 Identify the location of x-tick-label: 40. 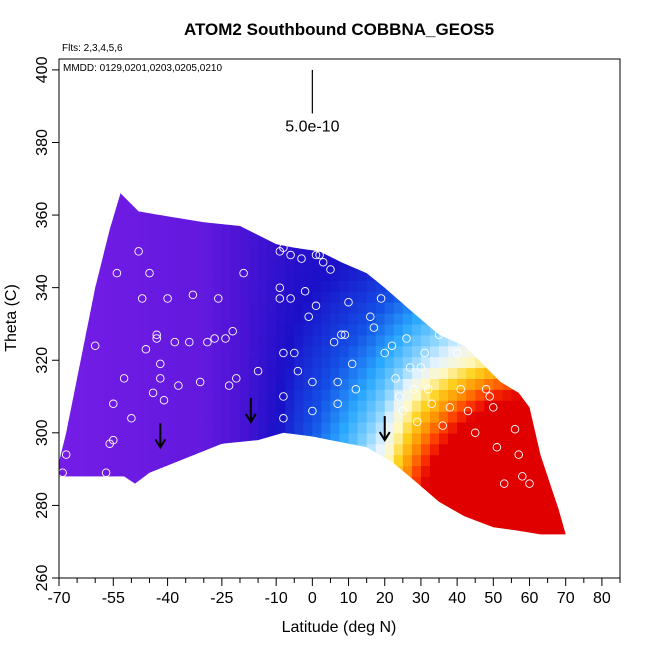
(457, 598).